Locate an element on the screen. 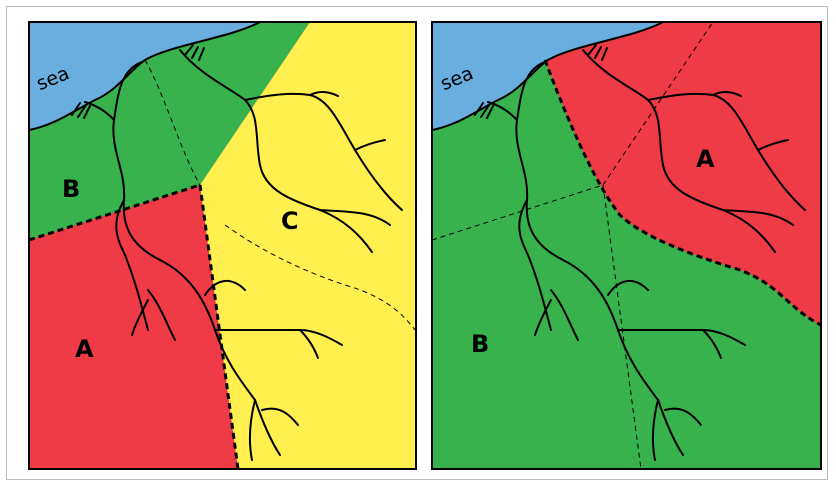 The height and width of the screenshot is (488, 836). region-label-a: A is located at coordinates (84, 349).